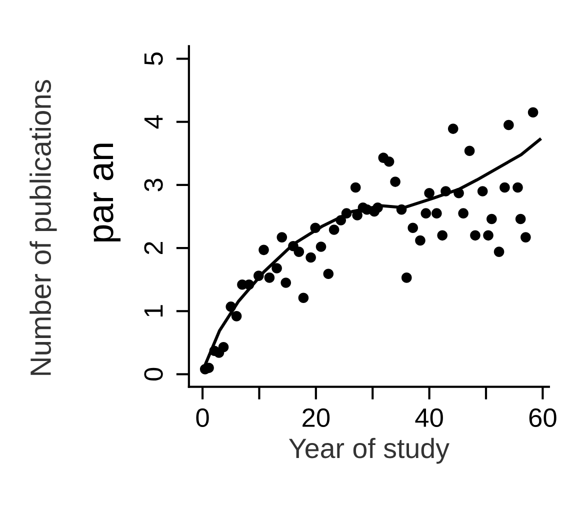 The image size is (576, 507). Describe the element at coordinates (153, 248) in the screenshot. I see `y-tick-label: 2` at that location.